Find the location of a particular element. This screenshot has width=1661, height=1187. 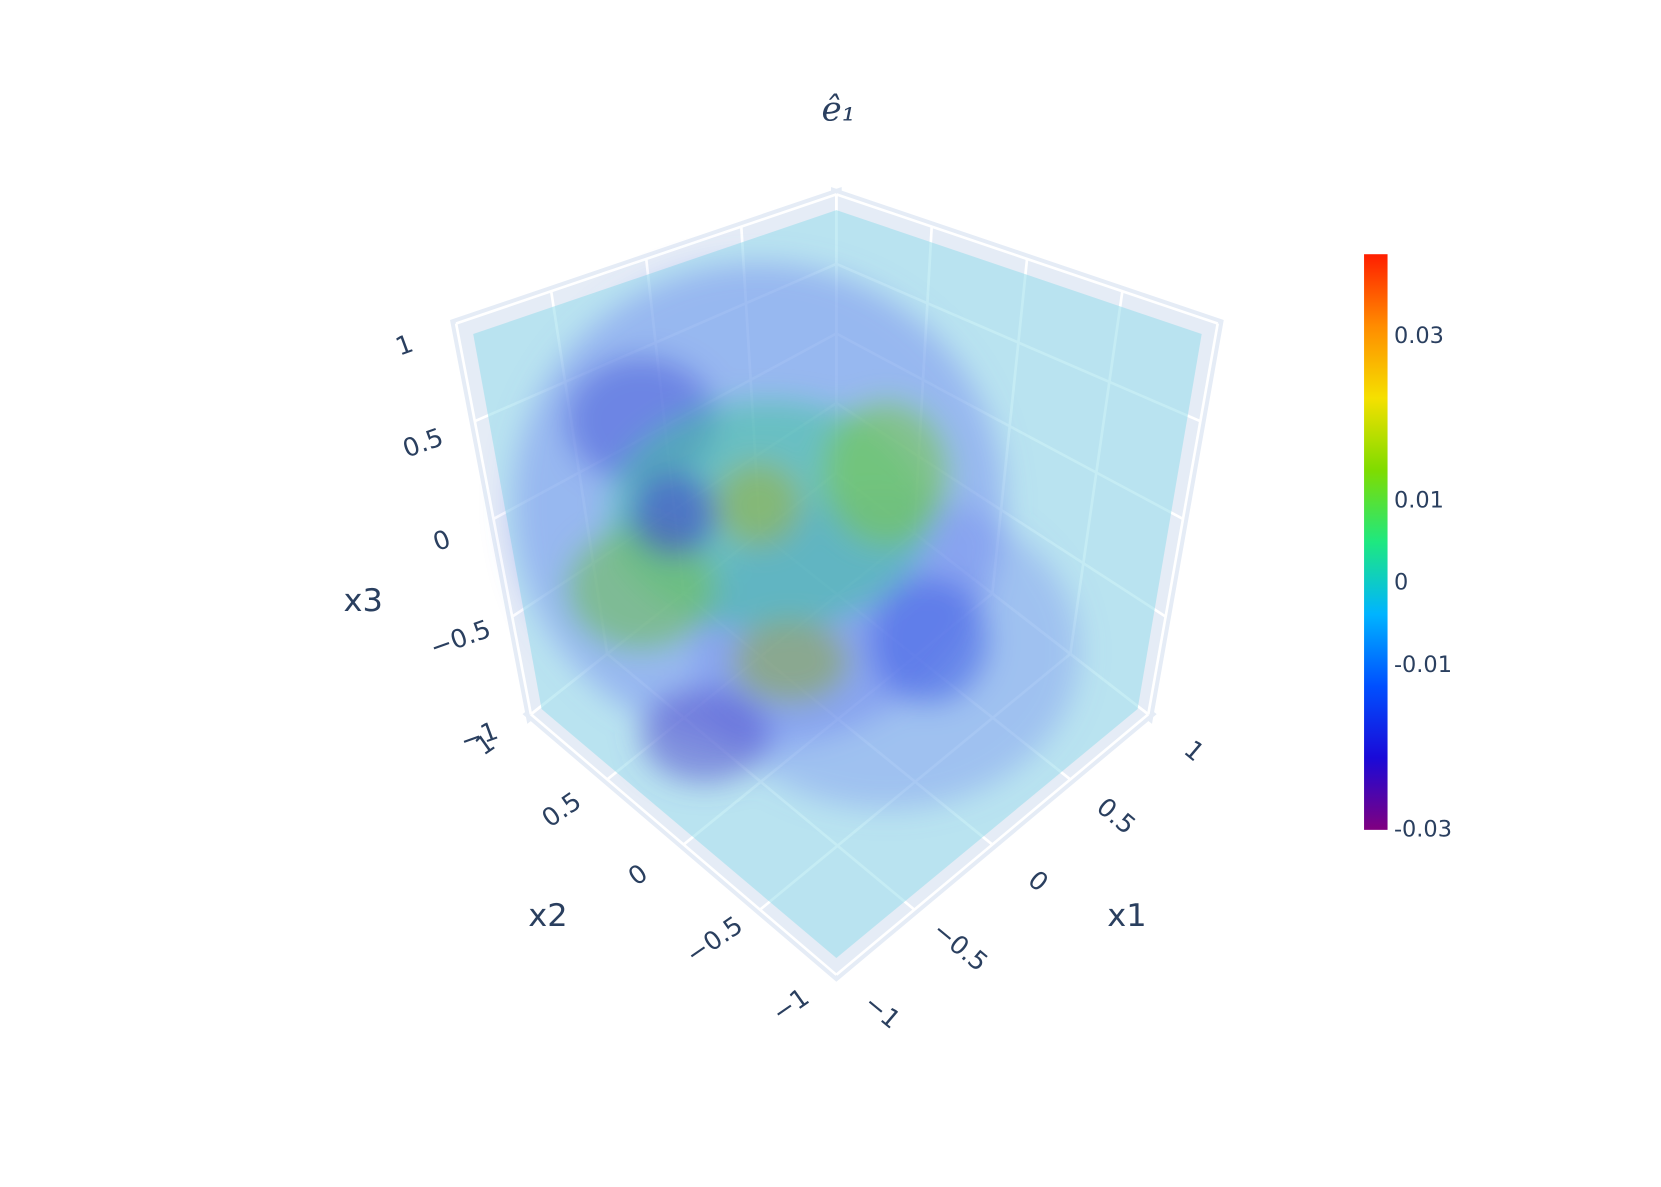

z-tick-label: 0.5 is located at coordinates (423, 443).